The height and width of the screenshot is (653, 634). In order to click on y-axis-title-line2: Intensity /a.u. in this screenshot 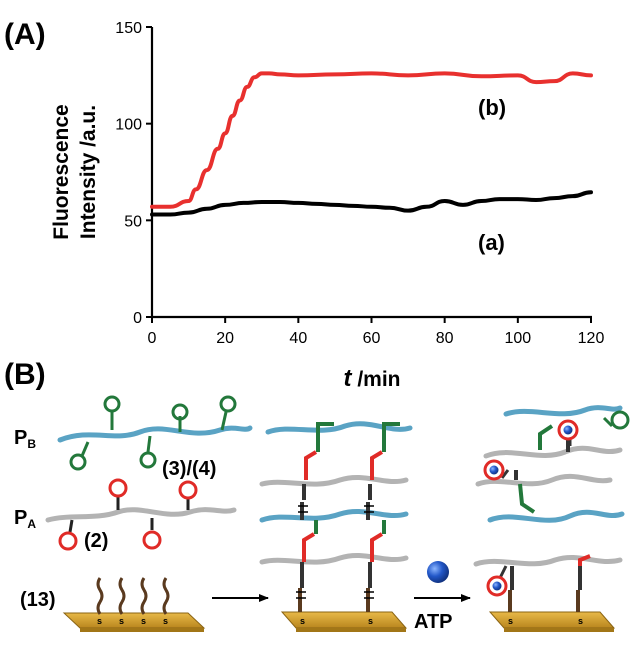, I will do `click(88, 172)`.